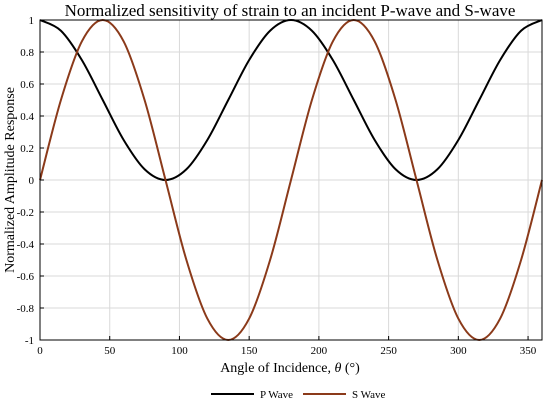 This screenshot has width=550, height=405. I want to click on x-tick-label: 200, so click(319, 351).